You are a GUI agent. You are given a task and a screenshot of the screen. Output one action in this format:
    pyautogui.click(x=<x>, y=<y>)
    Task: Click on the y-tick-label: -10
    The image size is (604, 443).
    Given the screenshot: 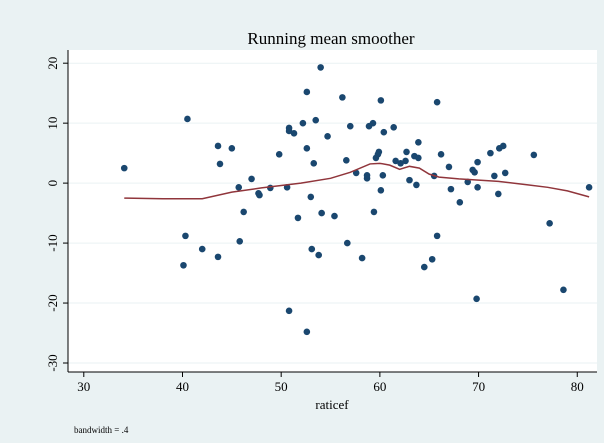 What is the action you would take?
    pyautogui.click(x=52, y=242)
    